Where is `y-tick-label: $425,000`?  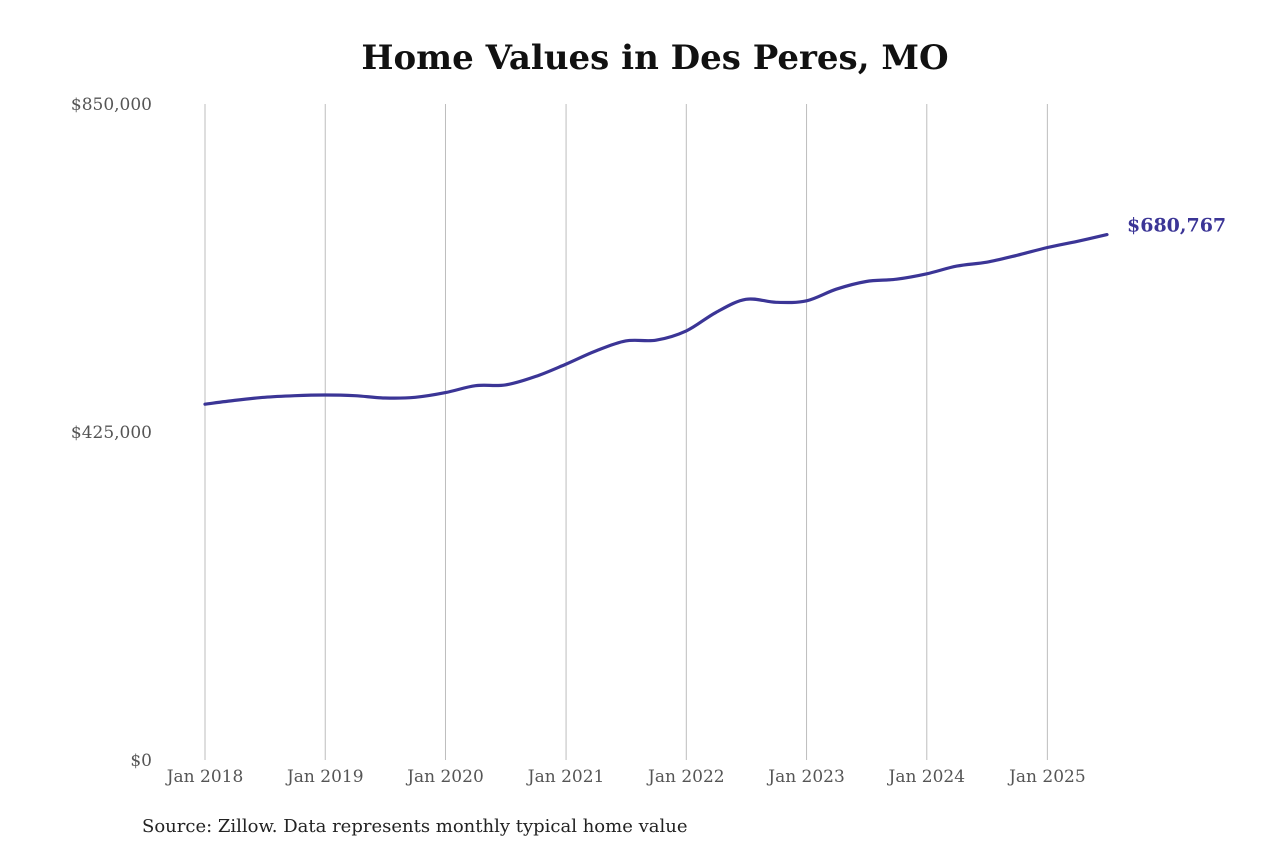
y-tick-label: $425,000 is located at coordinates (111, 433).